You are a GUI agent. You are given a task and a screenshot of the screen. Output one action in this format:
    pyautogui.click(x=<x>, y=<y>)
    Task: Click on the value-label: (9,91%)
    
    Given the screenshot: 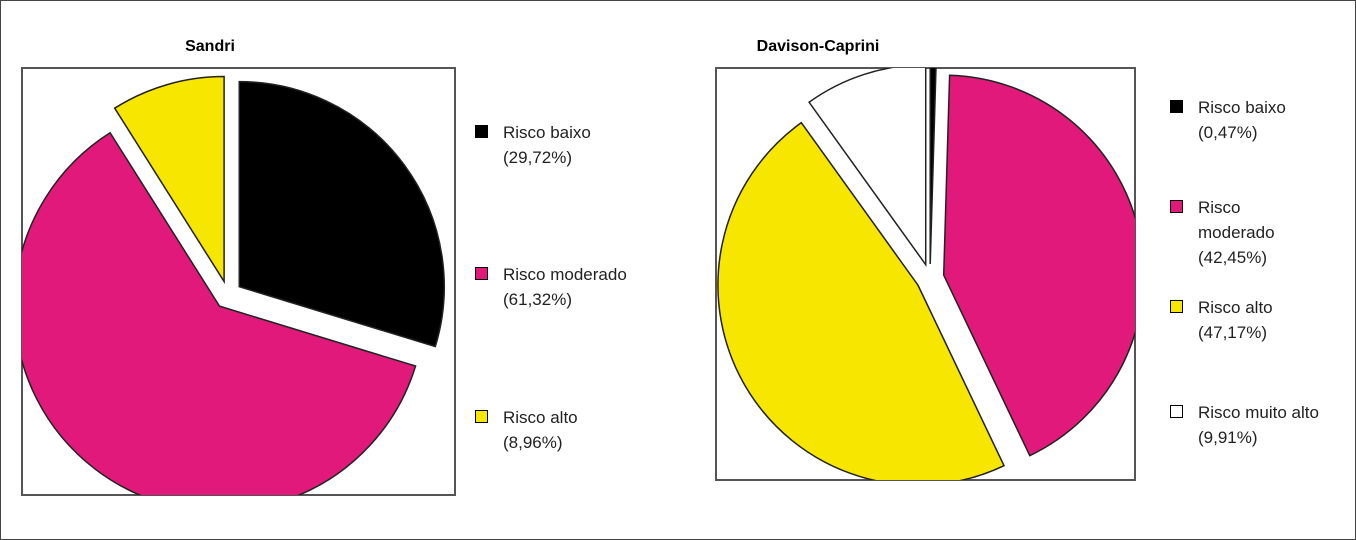 What is the action you would take?
    pyautogui.click(x=1228, y=437)
    